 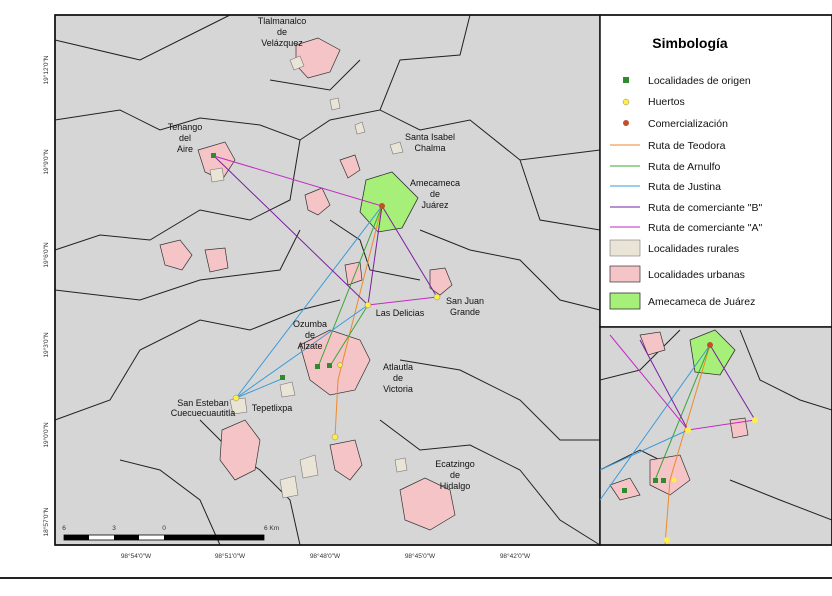 I want to click on scale-label: 6 Km, so click(x=271, y=528).